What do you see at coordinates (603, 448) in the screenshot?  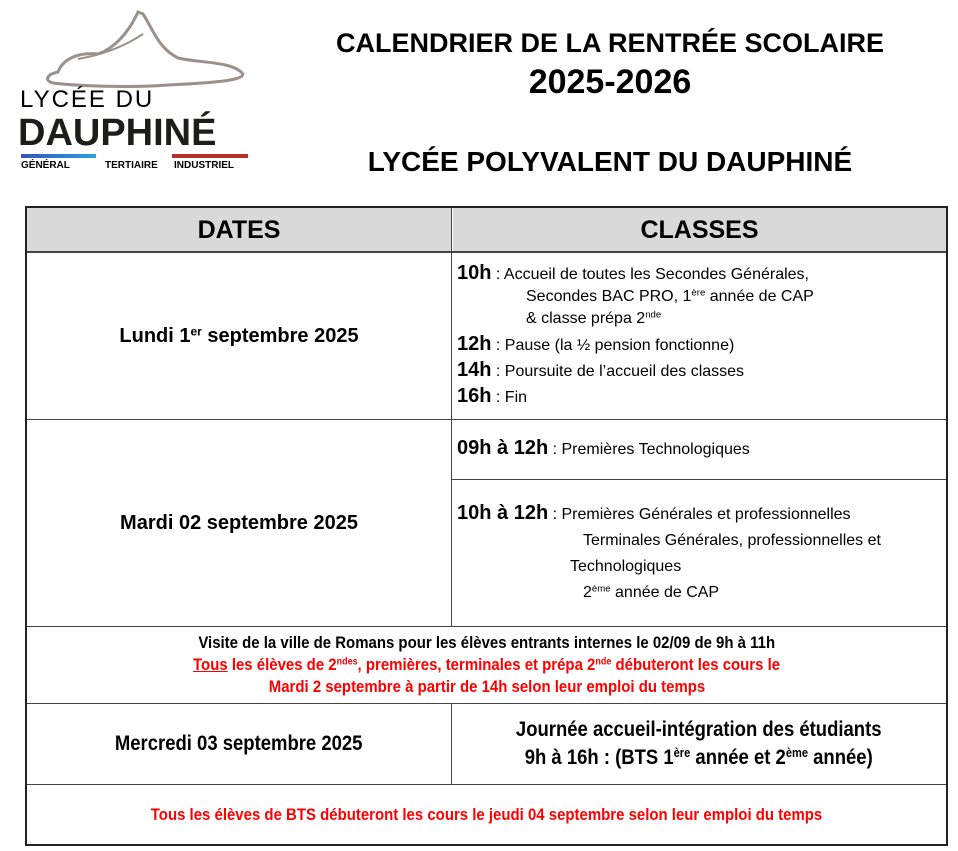 I see `schedule-item: 09h à 12h : Premières Technologiques` at bounding box center [603, 448].